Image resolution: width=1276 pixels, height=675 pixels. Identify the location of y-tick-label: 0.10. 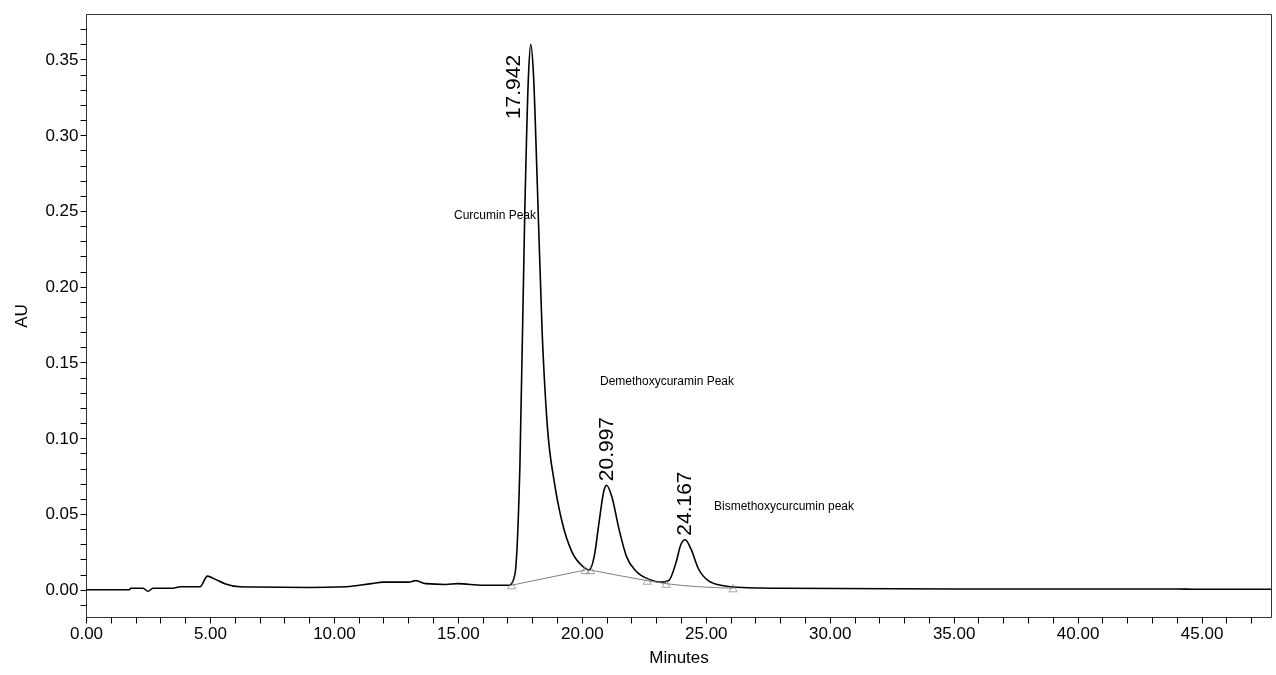
(62, 438).